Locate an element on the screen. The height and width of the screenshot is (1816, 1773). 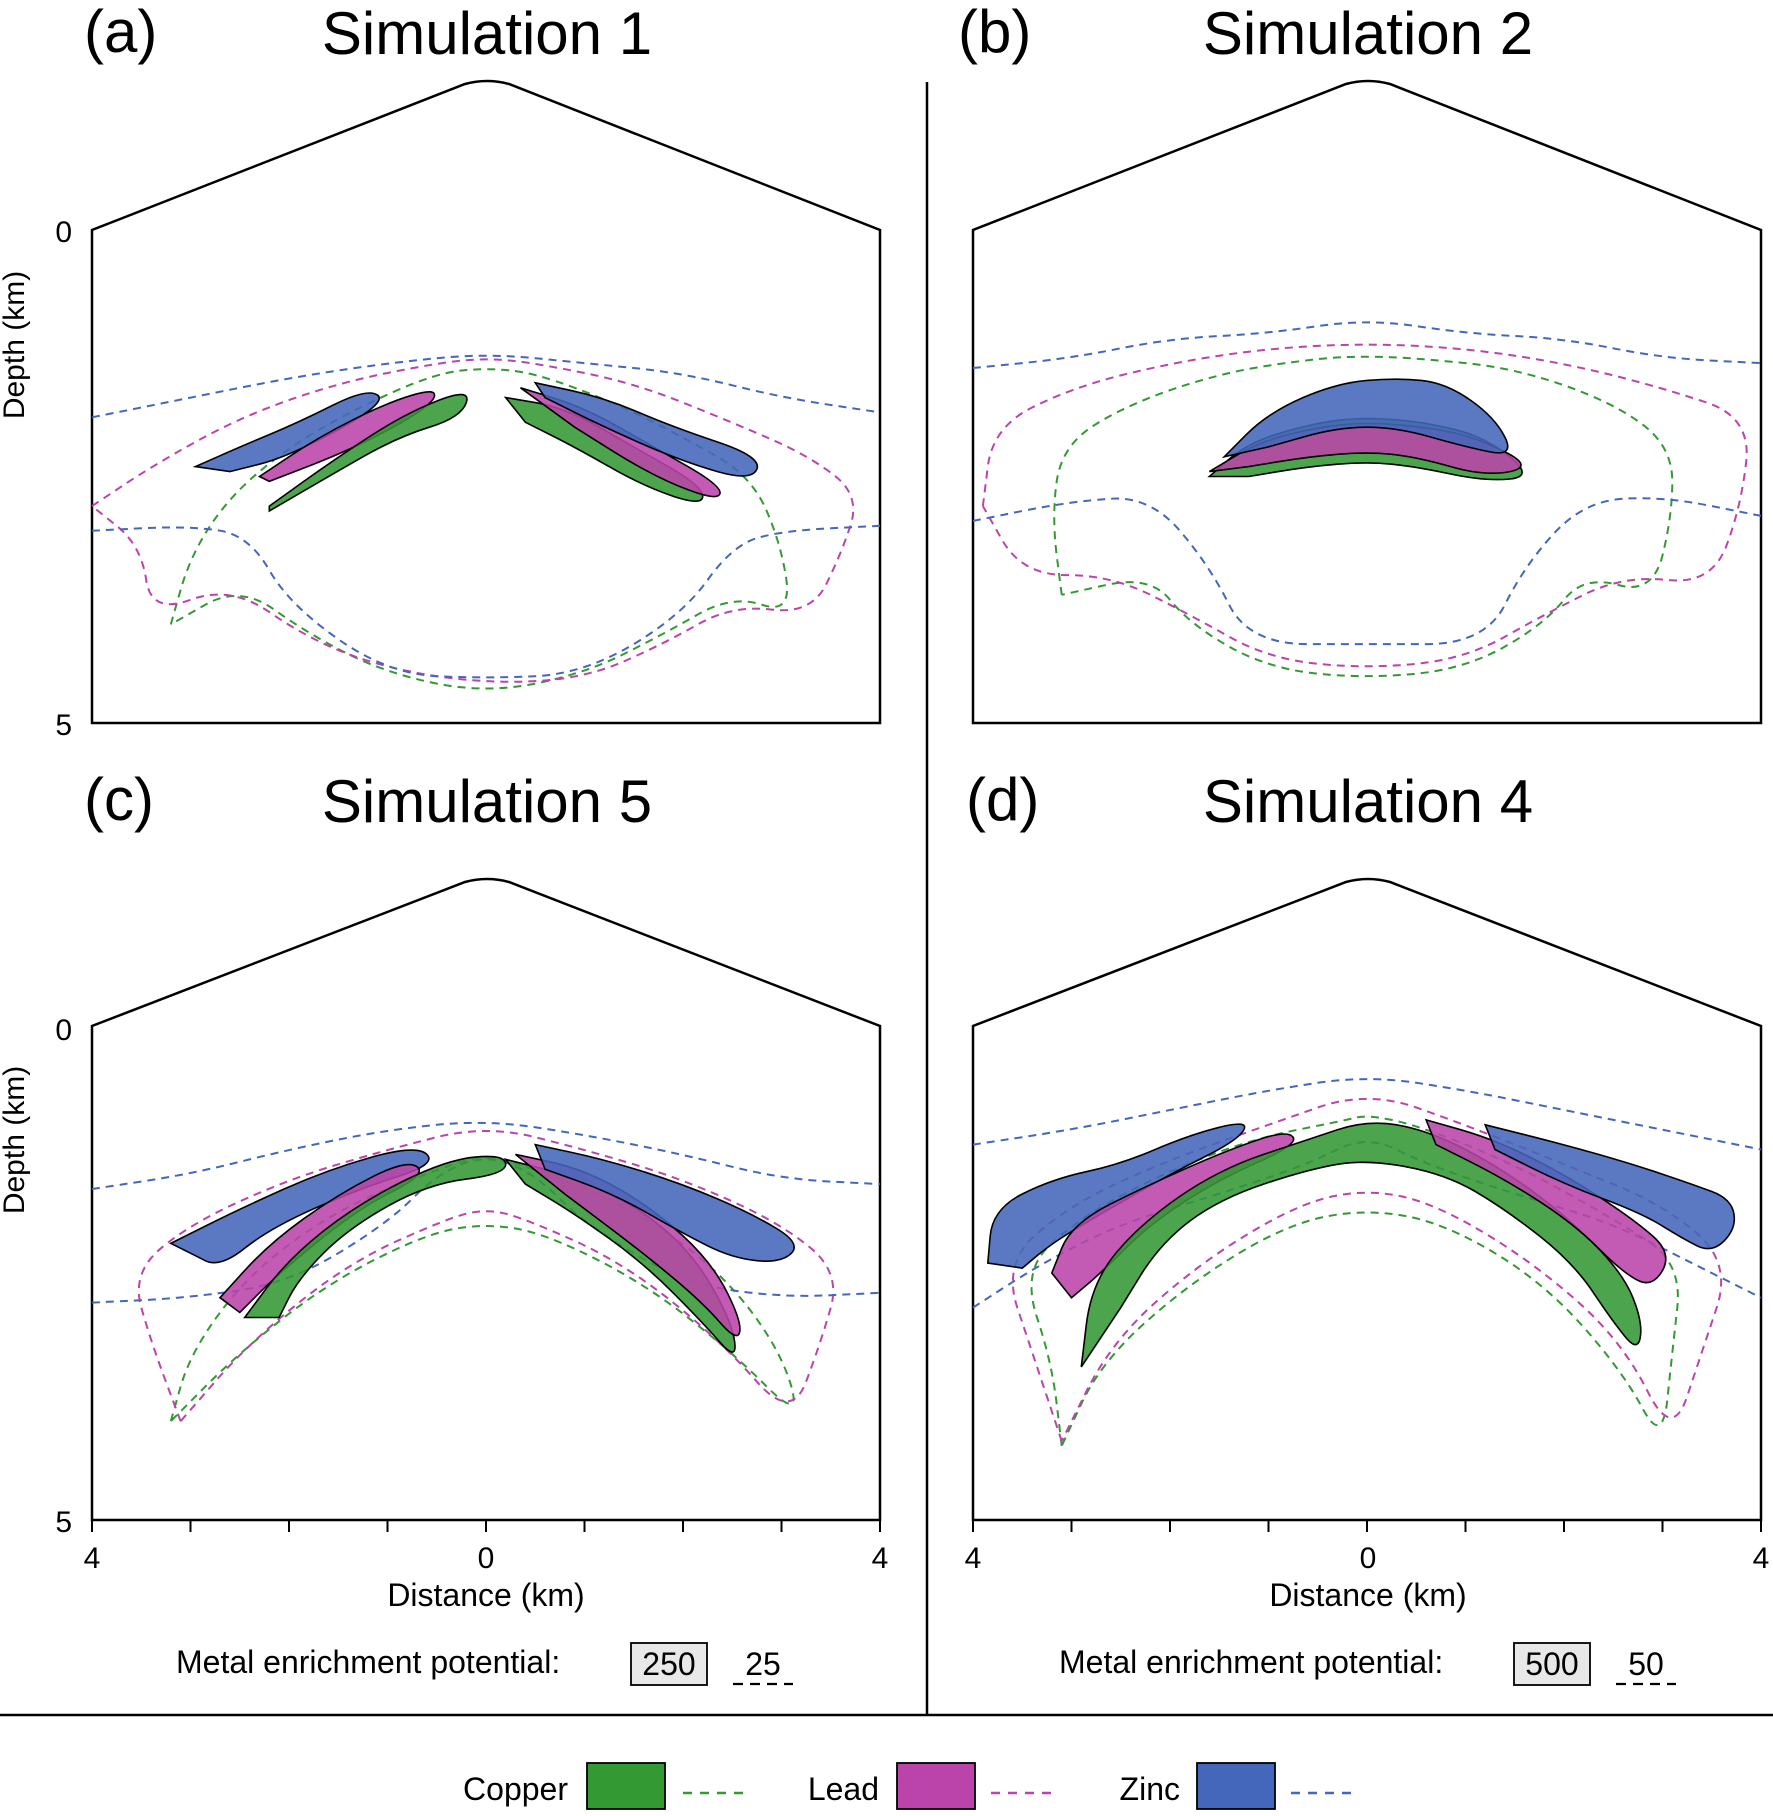
panel-title-c: Simulation 5 is located at coordinates (487, 801).